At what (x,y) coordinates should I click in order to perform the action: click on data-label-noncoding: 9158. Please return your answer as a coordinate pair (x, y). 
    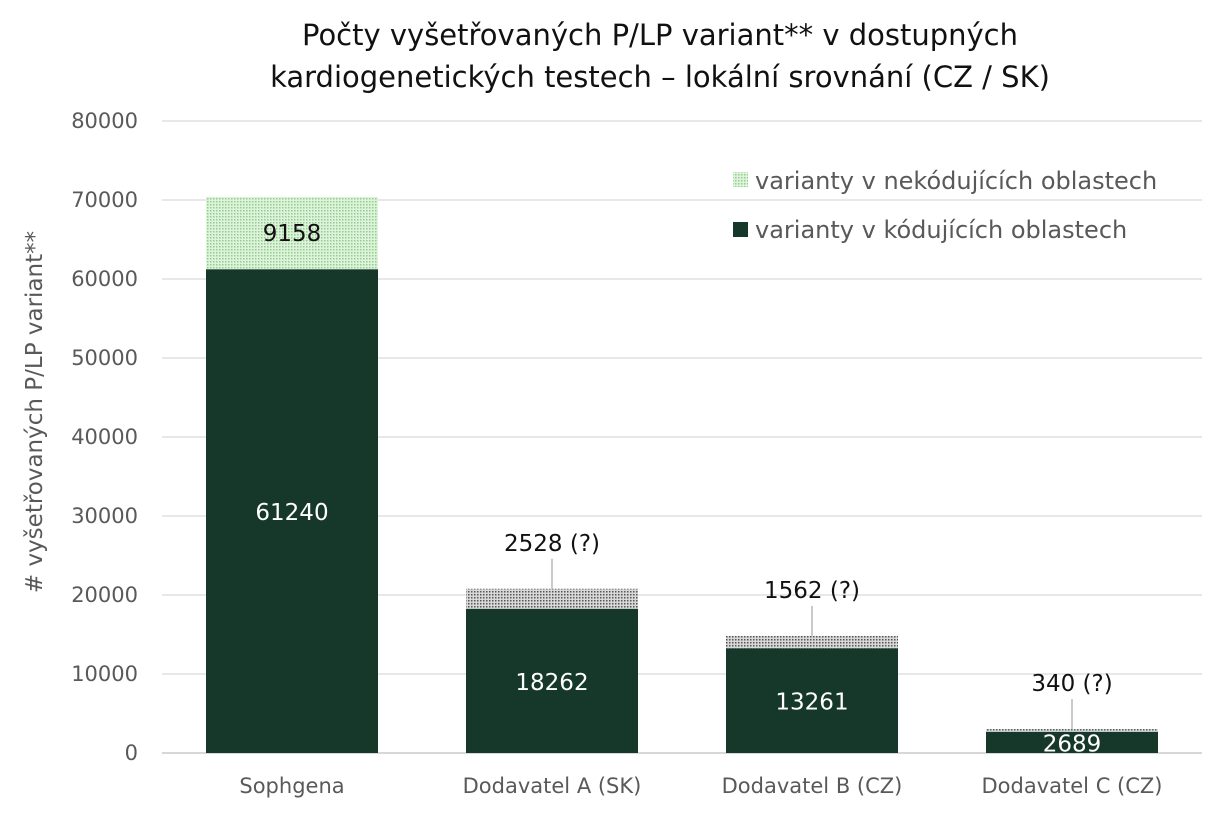
    Looking at the image, I should click on (292, 234).